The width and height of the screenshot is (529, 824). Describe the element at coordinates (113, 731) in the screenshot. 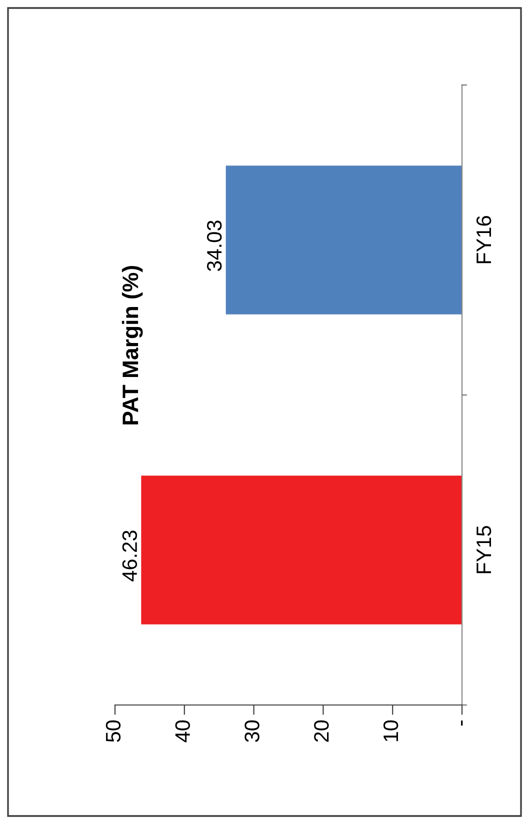

I see `x-tick-label: 50` at that location.